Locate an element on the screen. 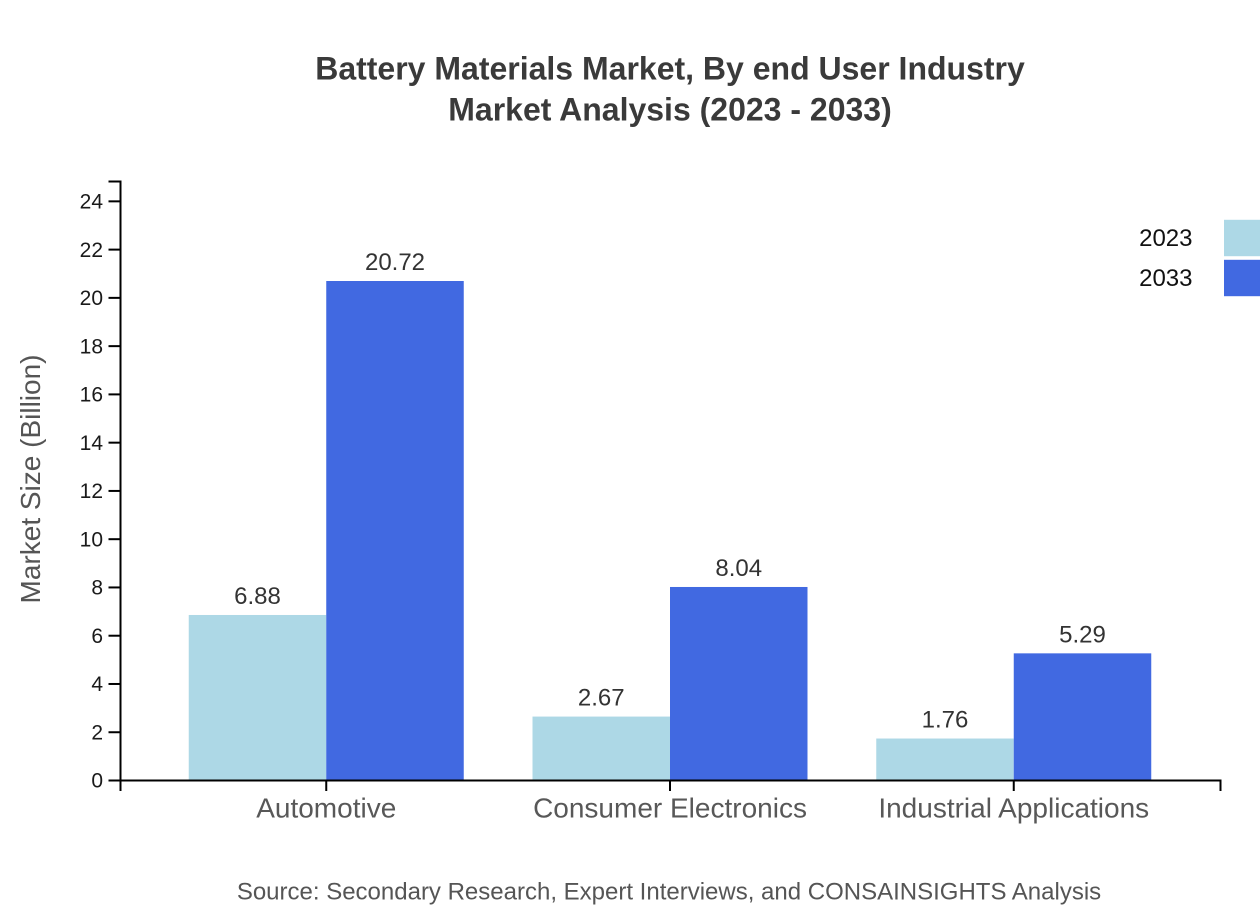  svg-text: 8.04 is located at coordinates (738, 568).